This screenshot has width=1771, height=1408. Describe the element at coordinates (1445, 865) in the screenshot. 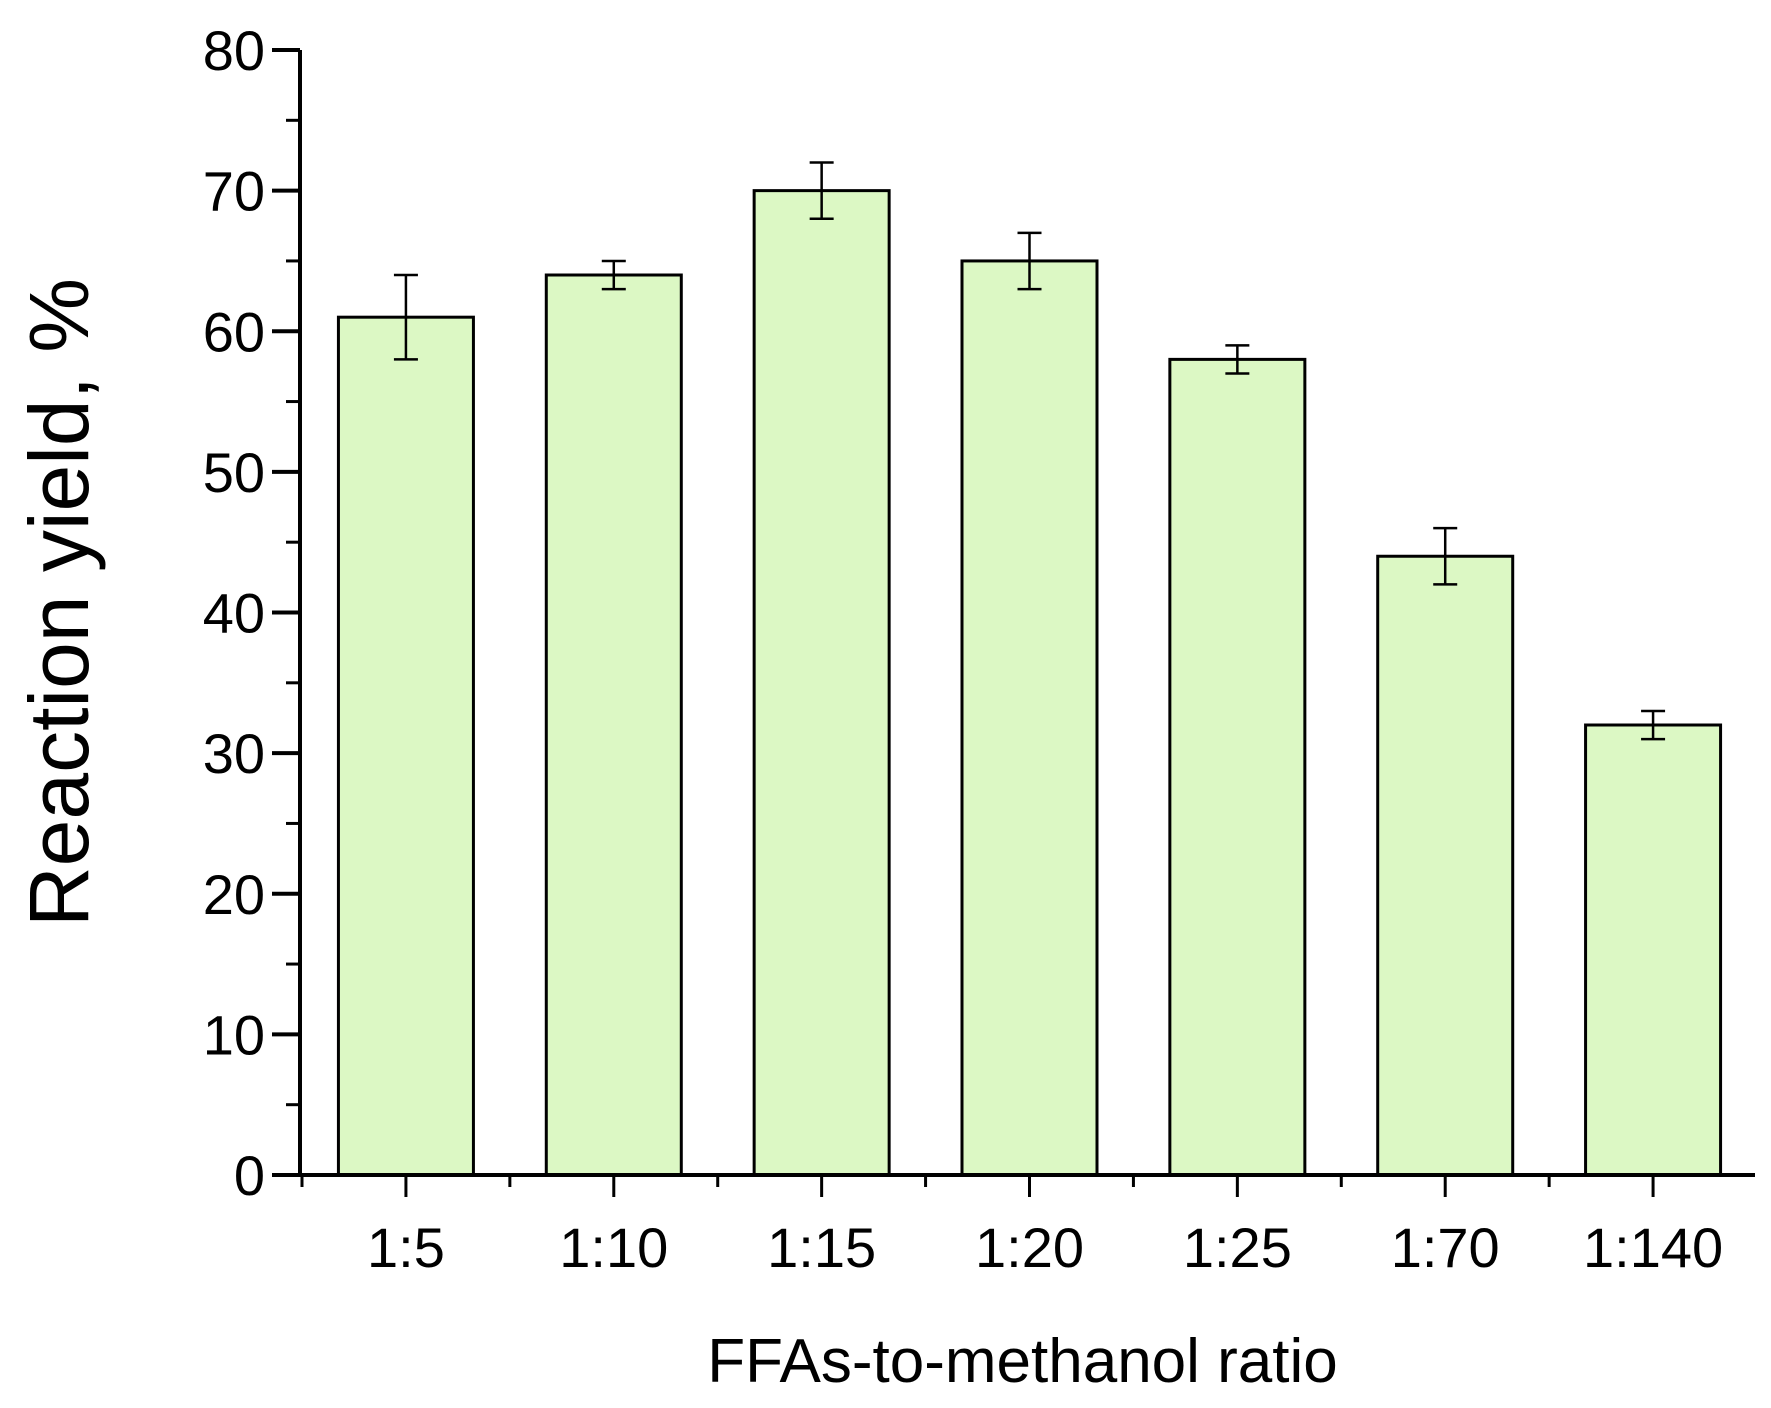

I see `bar-1:70` at that location.